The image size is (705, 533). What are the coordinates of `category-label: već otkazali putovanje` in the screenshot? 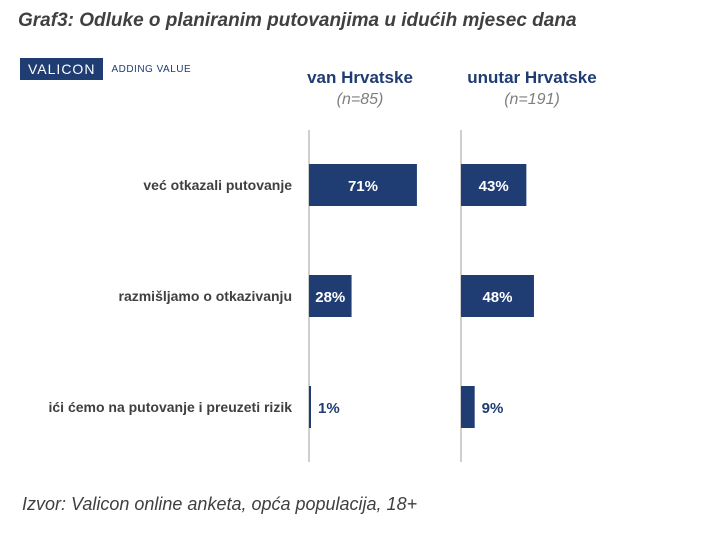 It's located at (217, 185).